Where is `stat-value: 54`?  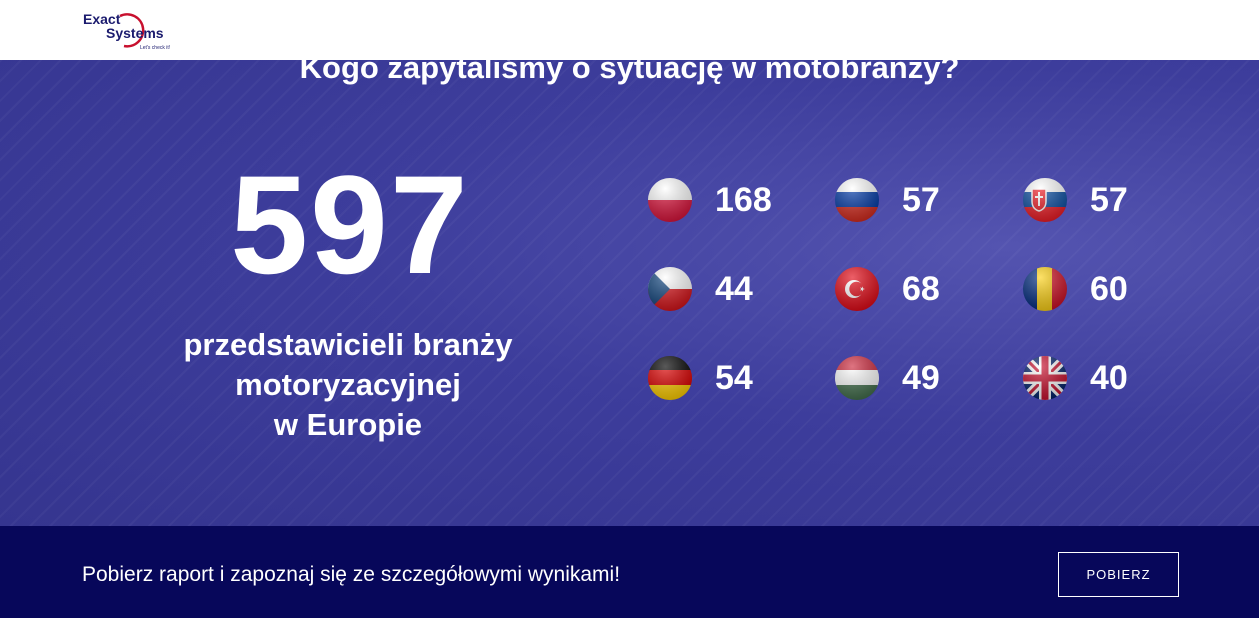 stat-value: 54 is located at coordinates (734, 377).